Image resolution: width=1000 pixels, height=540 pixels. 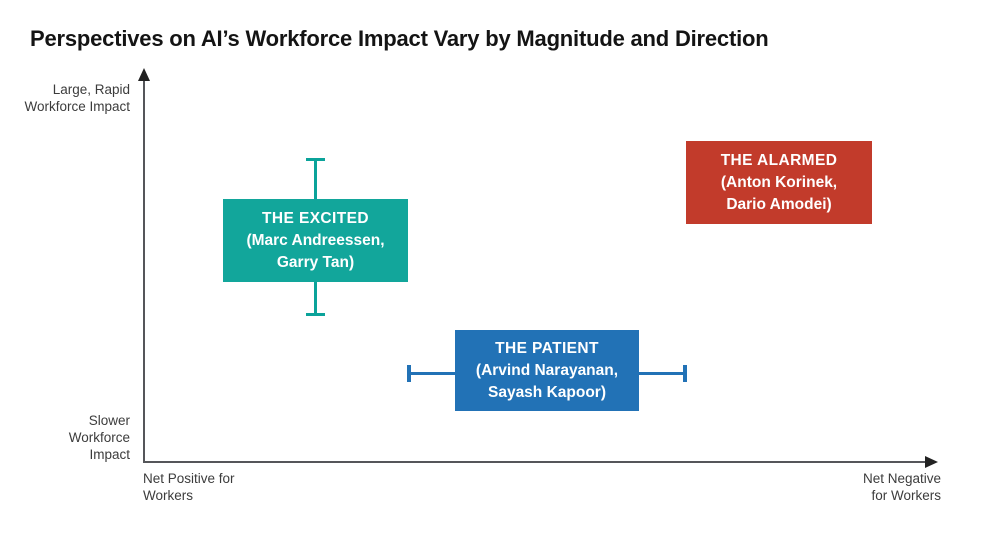 What do you see at coordinates (315, 218) in the screenshot?
I see `group-excited-label: THE EXCITED` at bounding box center [315, 218].